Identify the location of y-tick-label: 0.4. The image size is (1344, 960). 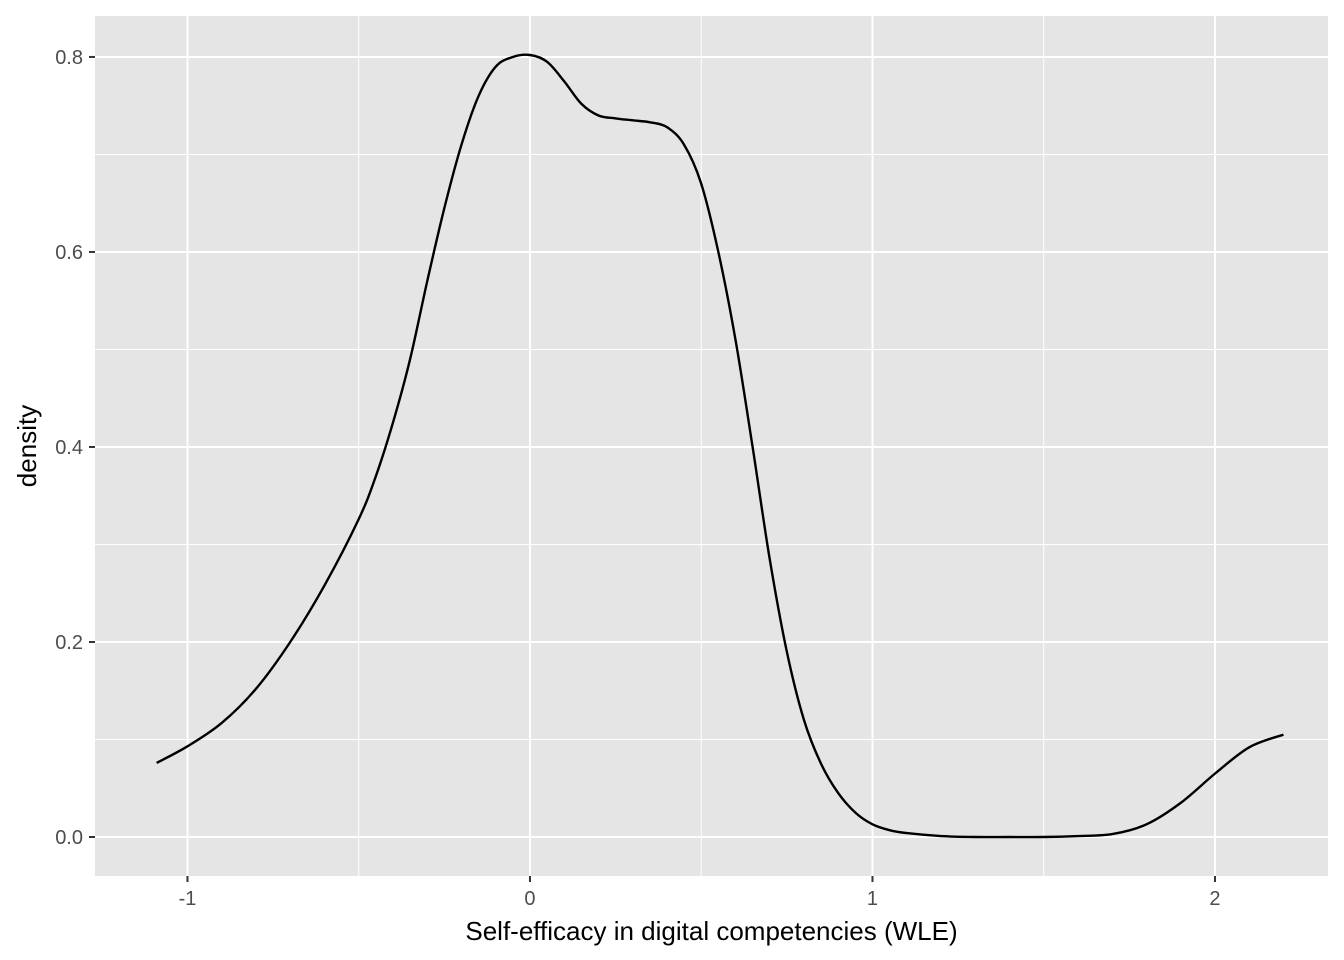
(69, 448).